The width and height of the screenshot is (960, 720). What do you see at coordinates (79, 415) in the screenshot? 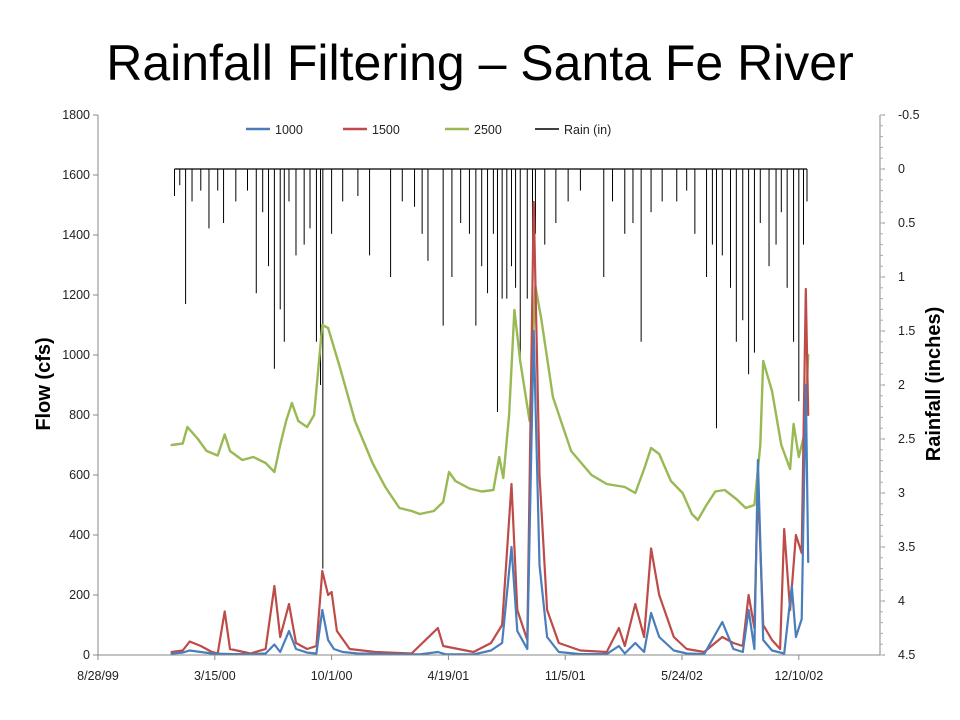
I see `y-tick-label: 800` at bounding box center [79, 415].